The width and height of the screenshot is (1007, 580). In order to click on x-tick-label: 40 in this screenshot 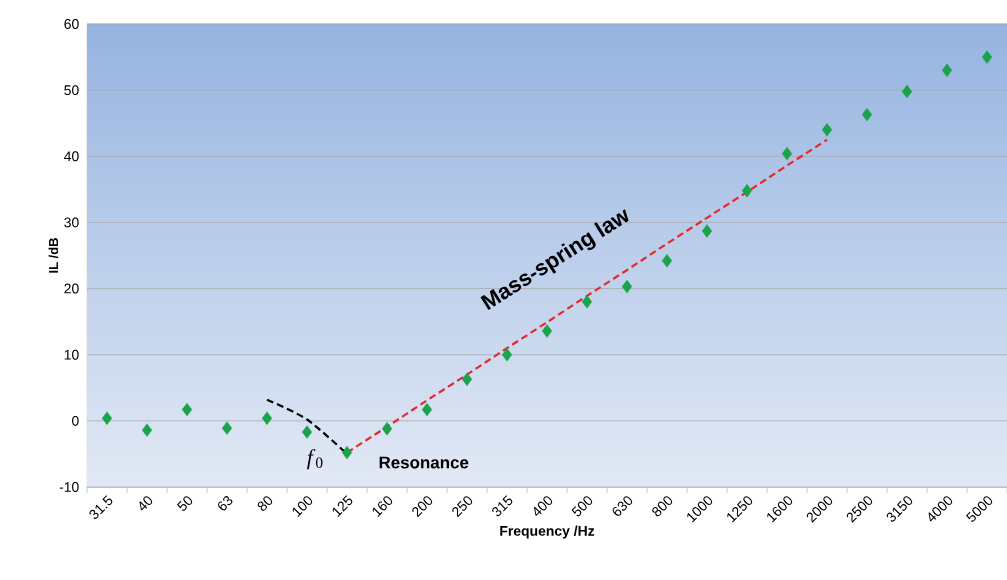, I will do `click(146, 503)`.